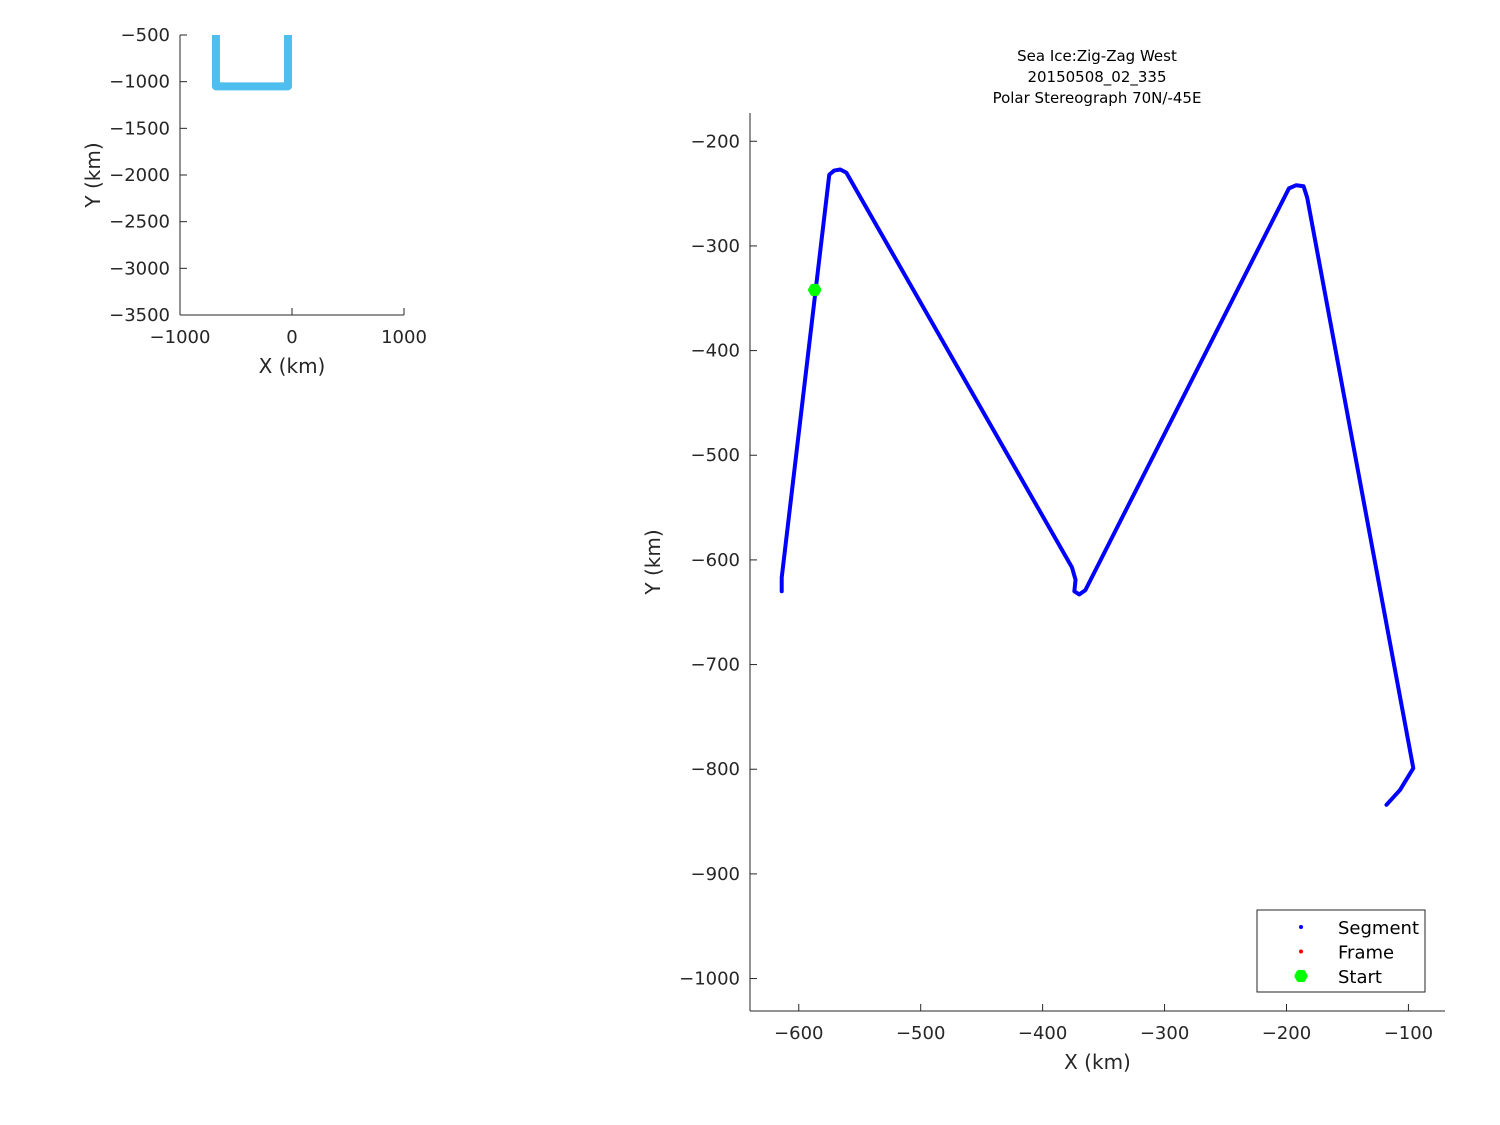 This screenshot has height=1125, width=1500. Describe the element at coordinates (180, 337) in the screenshot. I see `x-tick-label: −1000` at that location.